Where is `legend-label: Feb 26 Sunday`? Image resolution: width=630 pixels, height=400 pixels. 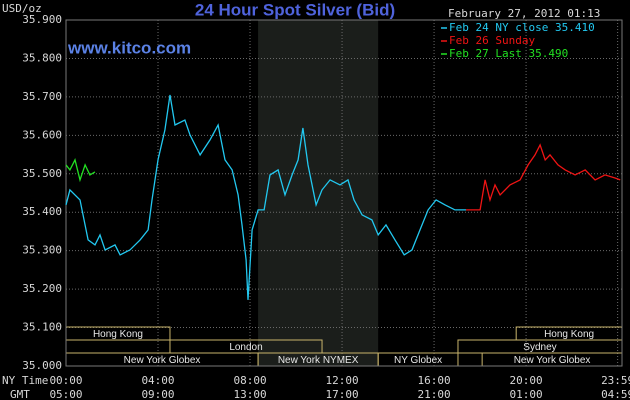
legend-label: Feb 26 Sunday is located at coordinates (492, 40).